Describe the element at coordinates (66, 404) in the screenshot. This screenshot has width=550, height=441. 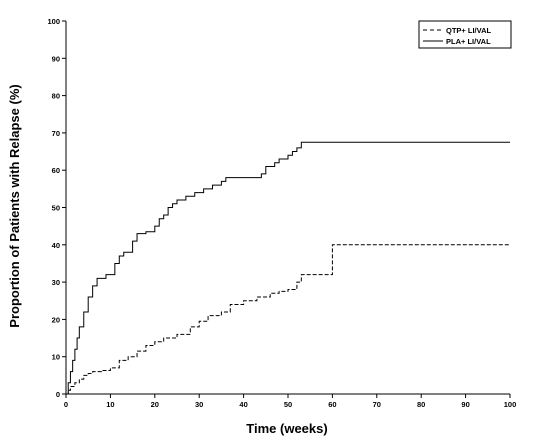
I see `x-tick-label: 0` at that location.